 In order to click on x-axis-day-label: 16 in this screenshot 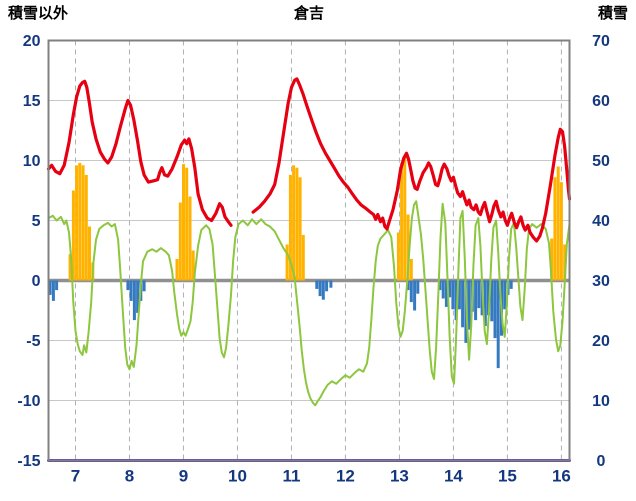, I will do `click(561, 476)`.